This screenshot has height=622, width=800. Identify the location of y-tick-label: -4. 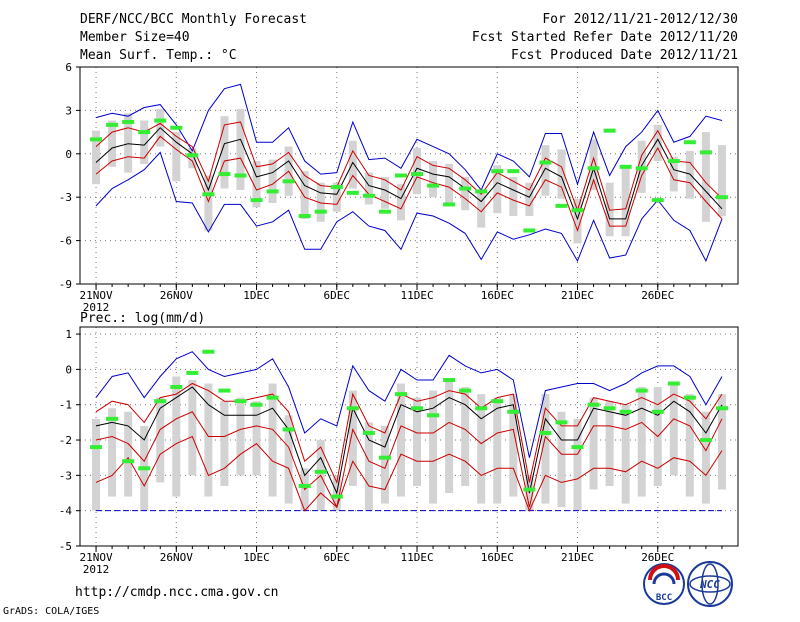
(66, 511).